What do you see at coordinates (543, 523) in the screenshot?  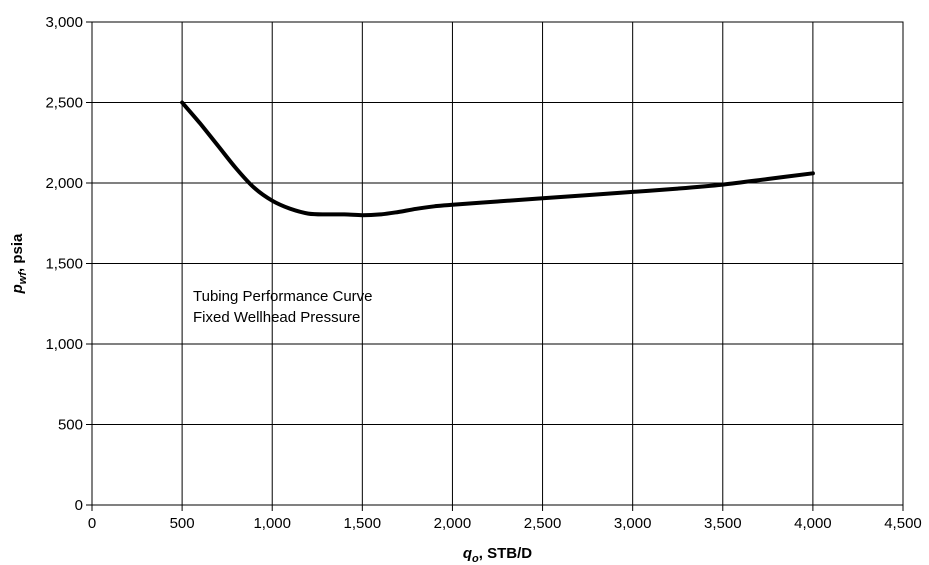 I see `x-tick-label: 2,500` at bounding box center [543, 523].